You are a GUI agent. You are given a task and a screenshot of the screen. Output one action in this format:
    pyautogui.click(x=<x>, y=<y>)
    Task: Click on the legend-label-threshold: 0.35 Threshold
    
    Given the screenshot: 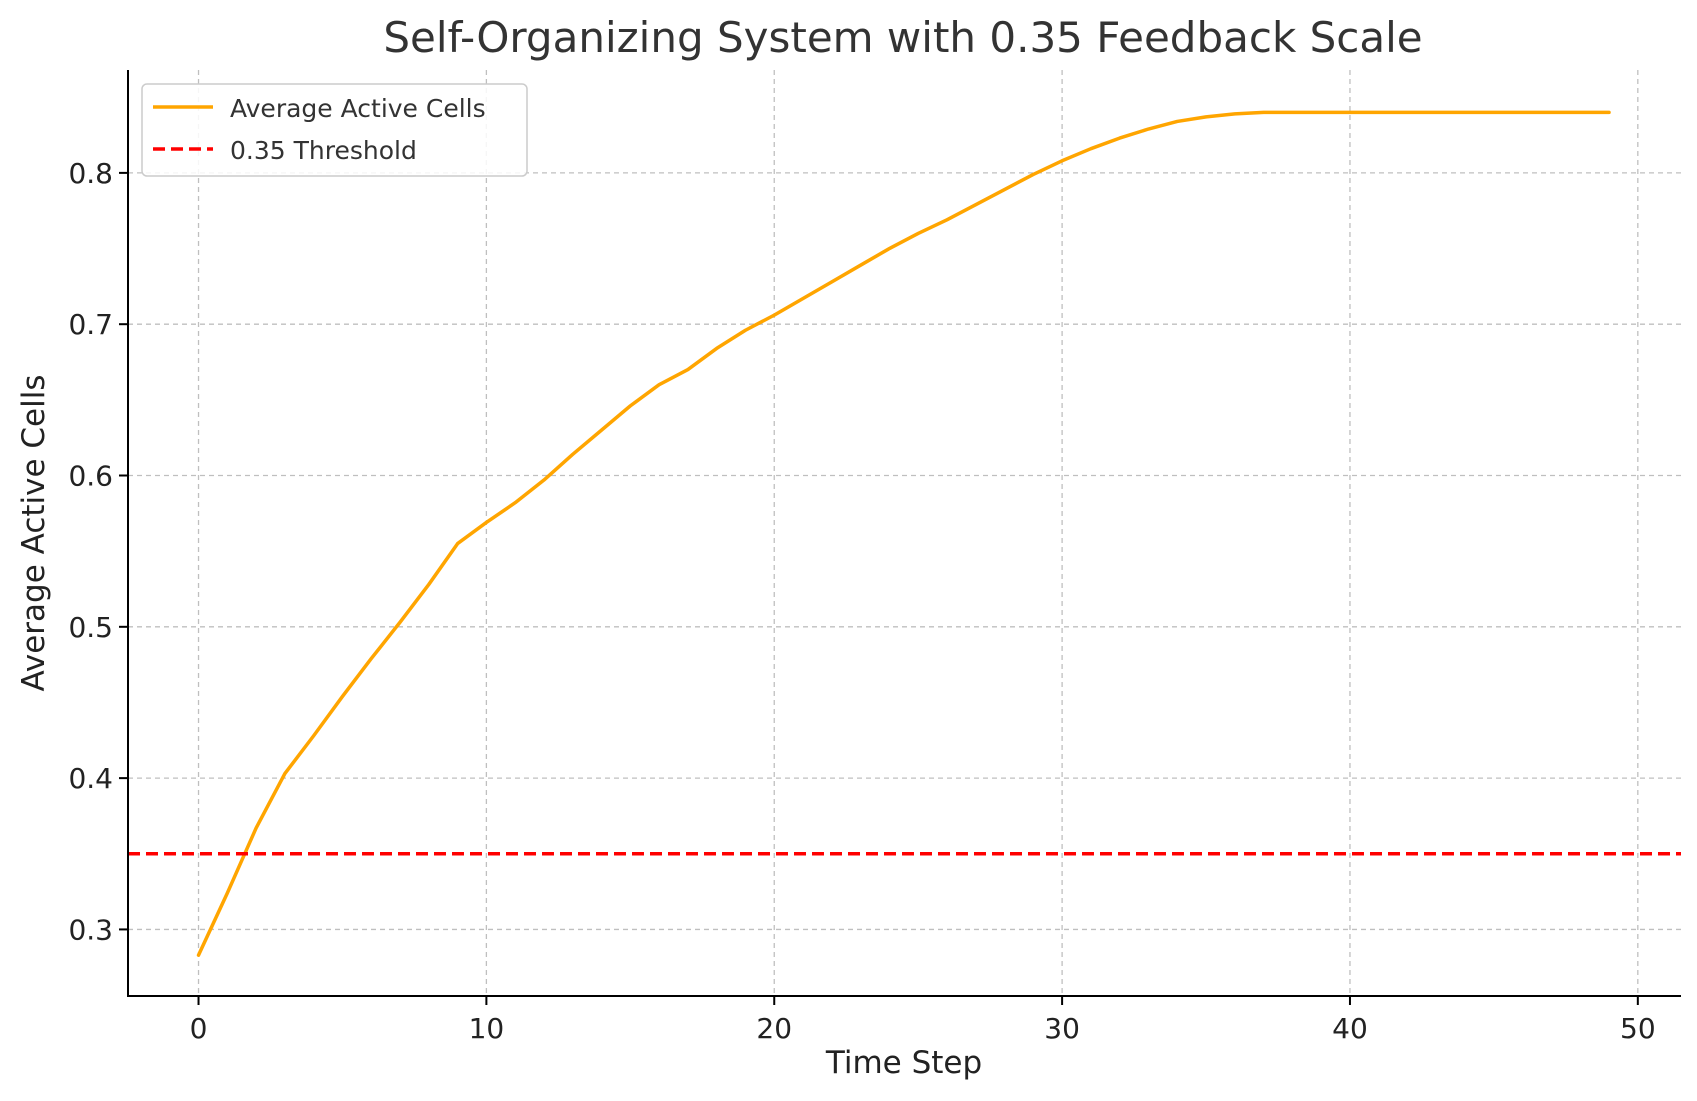 What is the action you would take?
    pyautogui.click(x=323, y=150)
    